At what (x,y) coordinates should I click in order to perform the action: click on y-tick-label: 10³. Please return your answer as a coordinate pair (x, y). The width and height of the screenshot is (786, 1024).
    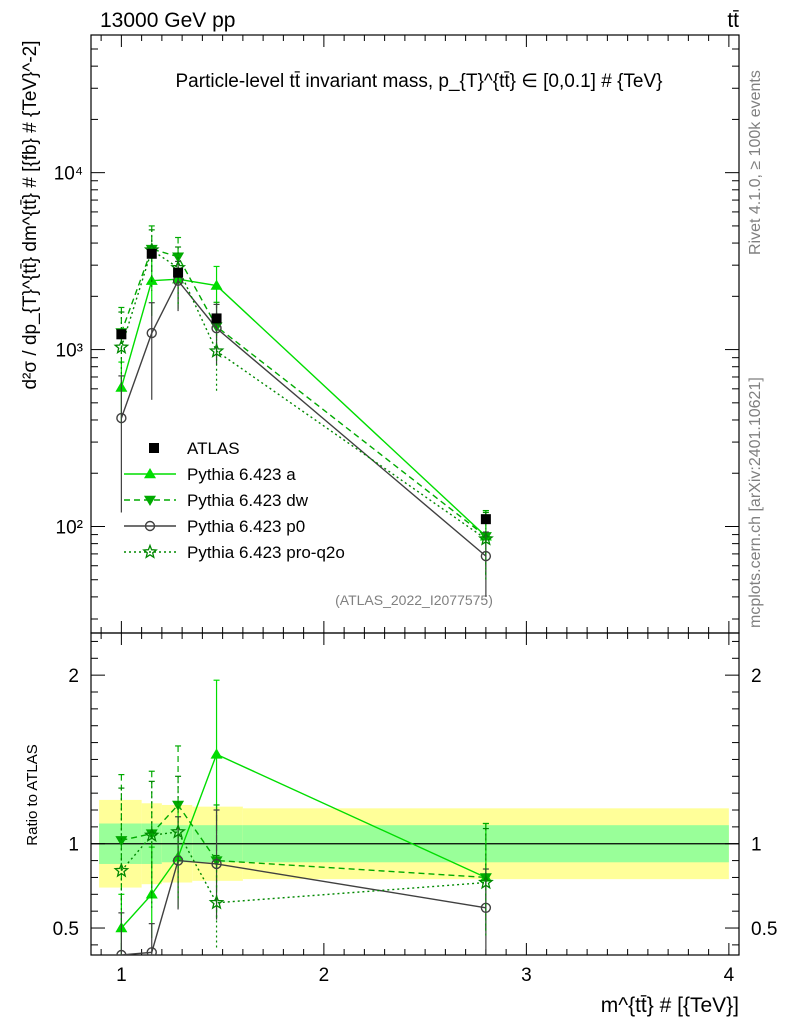
    Looking at the image, I should click on (69, 351).